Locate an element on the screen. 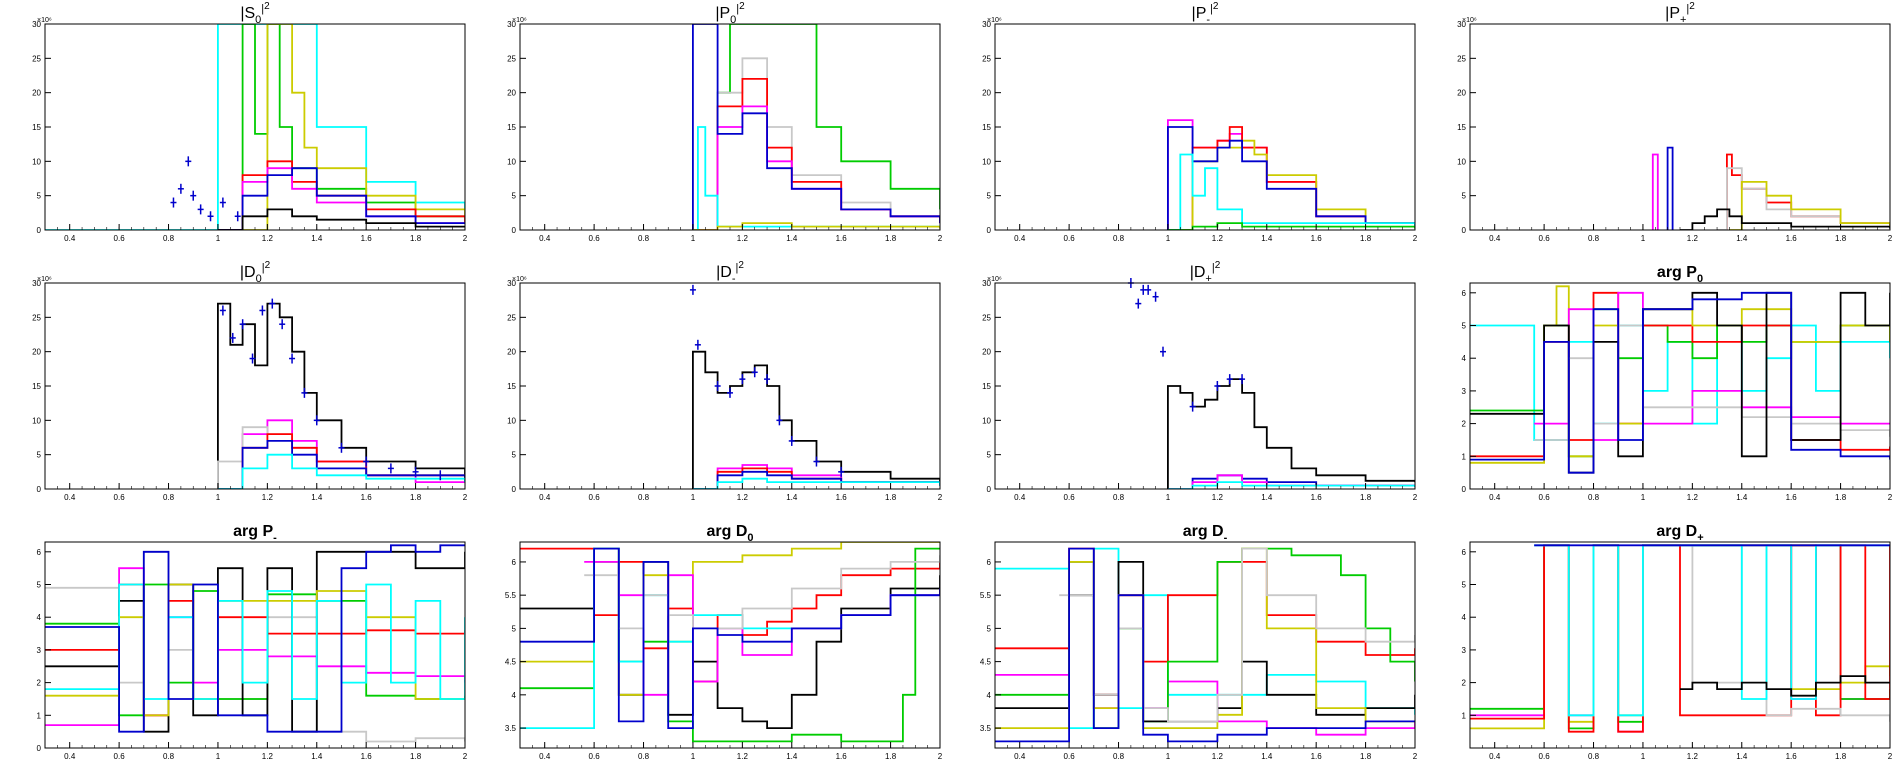  y-tick-label: 30 is located at coordinates (36, 24).